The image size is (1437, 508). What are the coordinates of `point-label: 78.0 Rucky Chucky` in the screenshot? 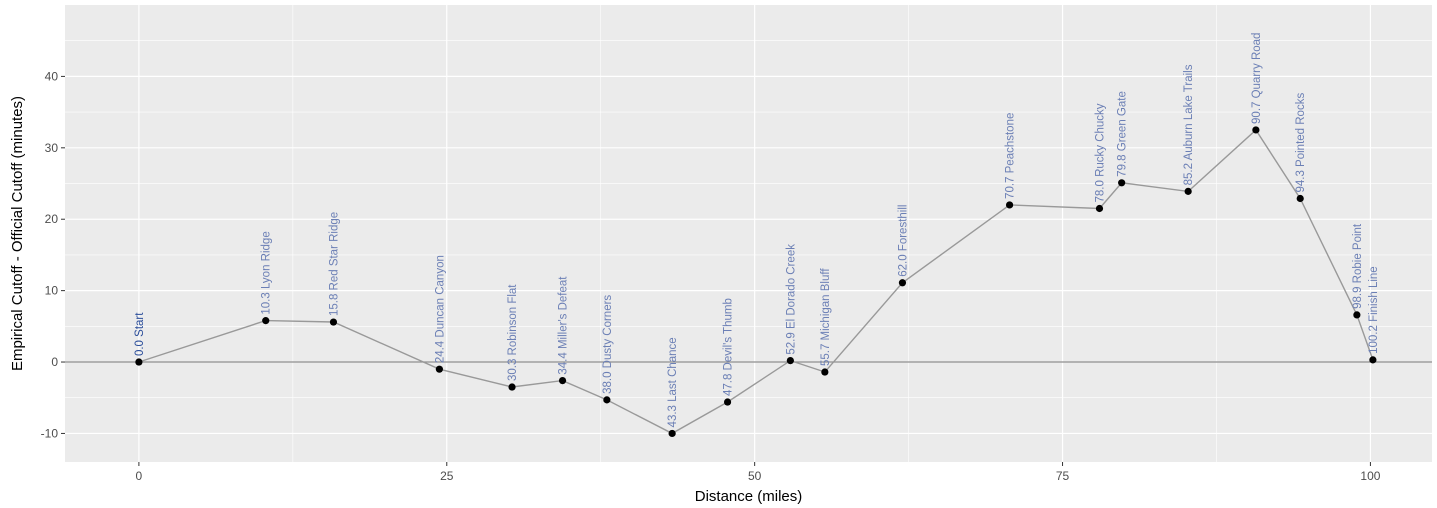 It's located at (1100, 152).